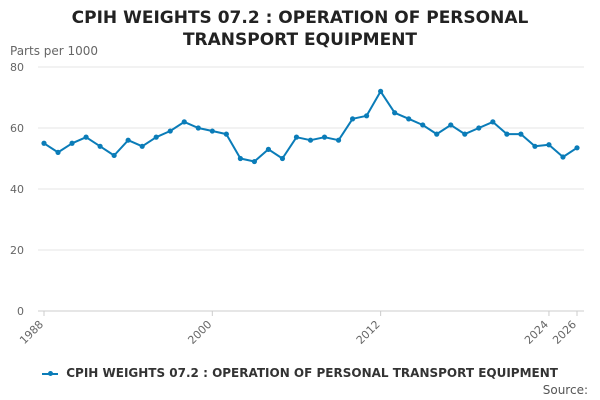  What do you see at coordinates (17, 67) in the screenshot?
I see `y-tick-label-80: 80` at bounding box center [17, 67].